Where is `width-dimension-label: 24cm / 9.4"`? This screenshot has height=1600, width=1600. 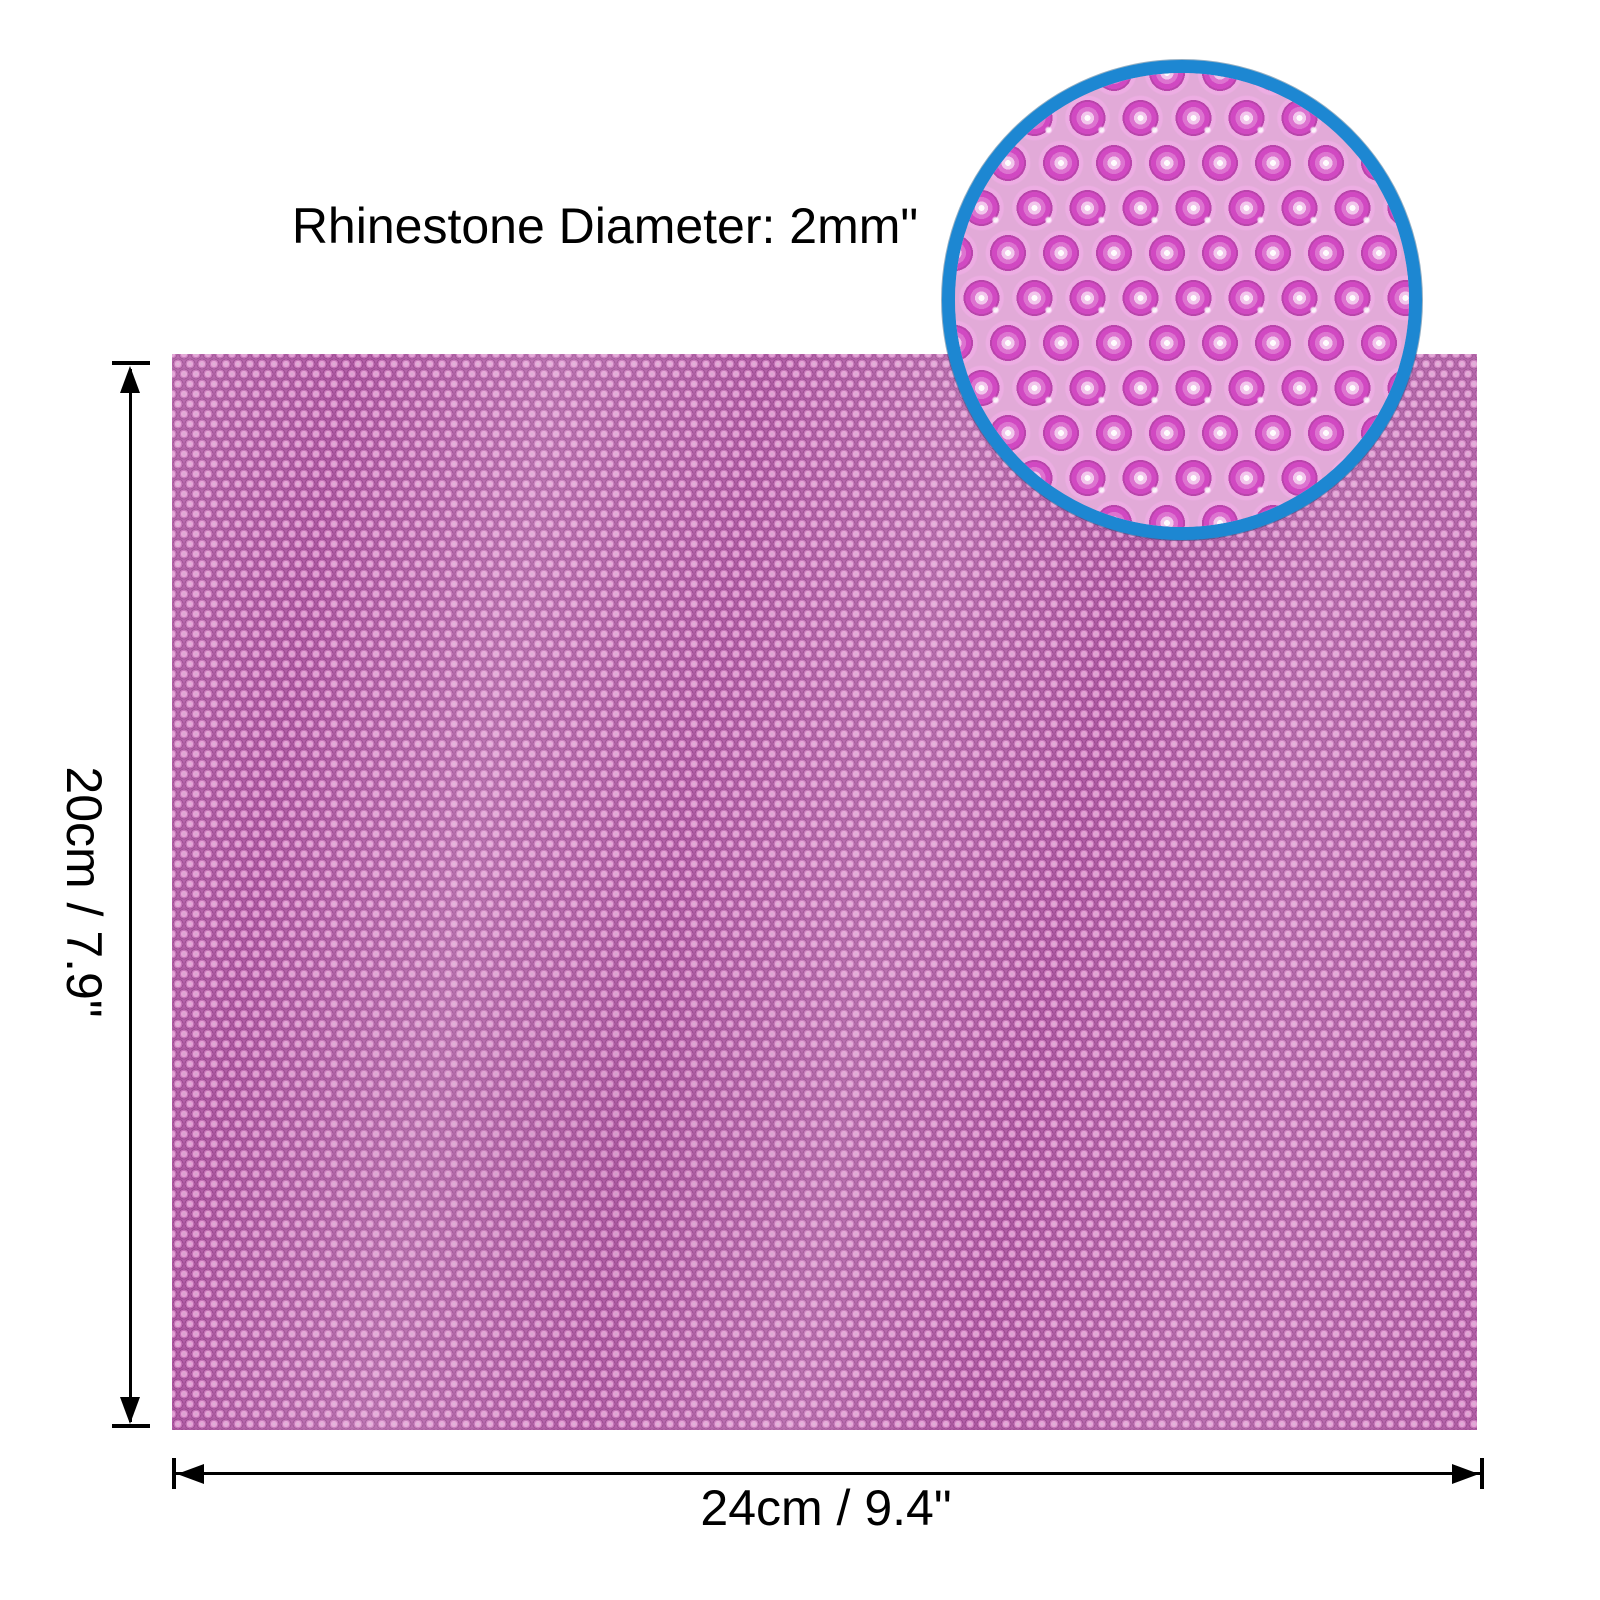 width-dimension-label: 24cm / 9.4" is located at coordinates (826, 1508).